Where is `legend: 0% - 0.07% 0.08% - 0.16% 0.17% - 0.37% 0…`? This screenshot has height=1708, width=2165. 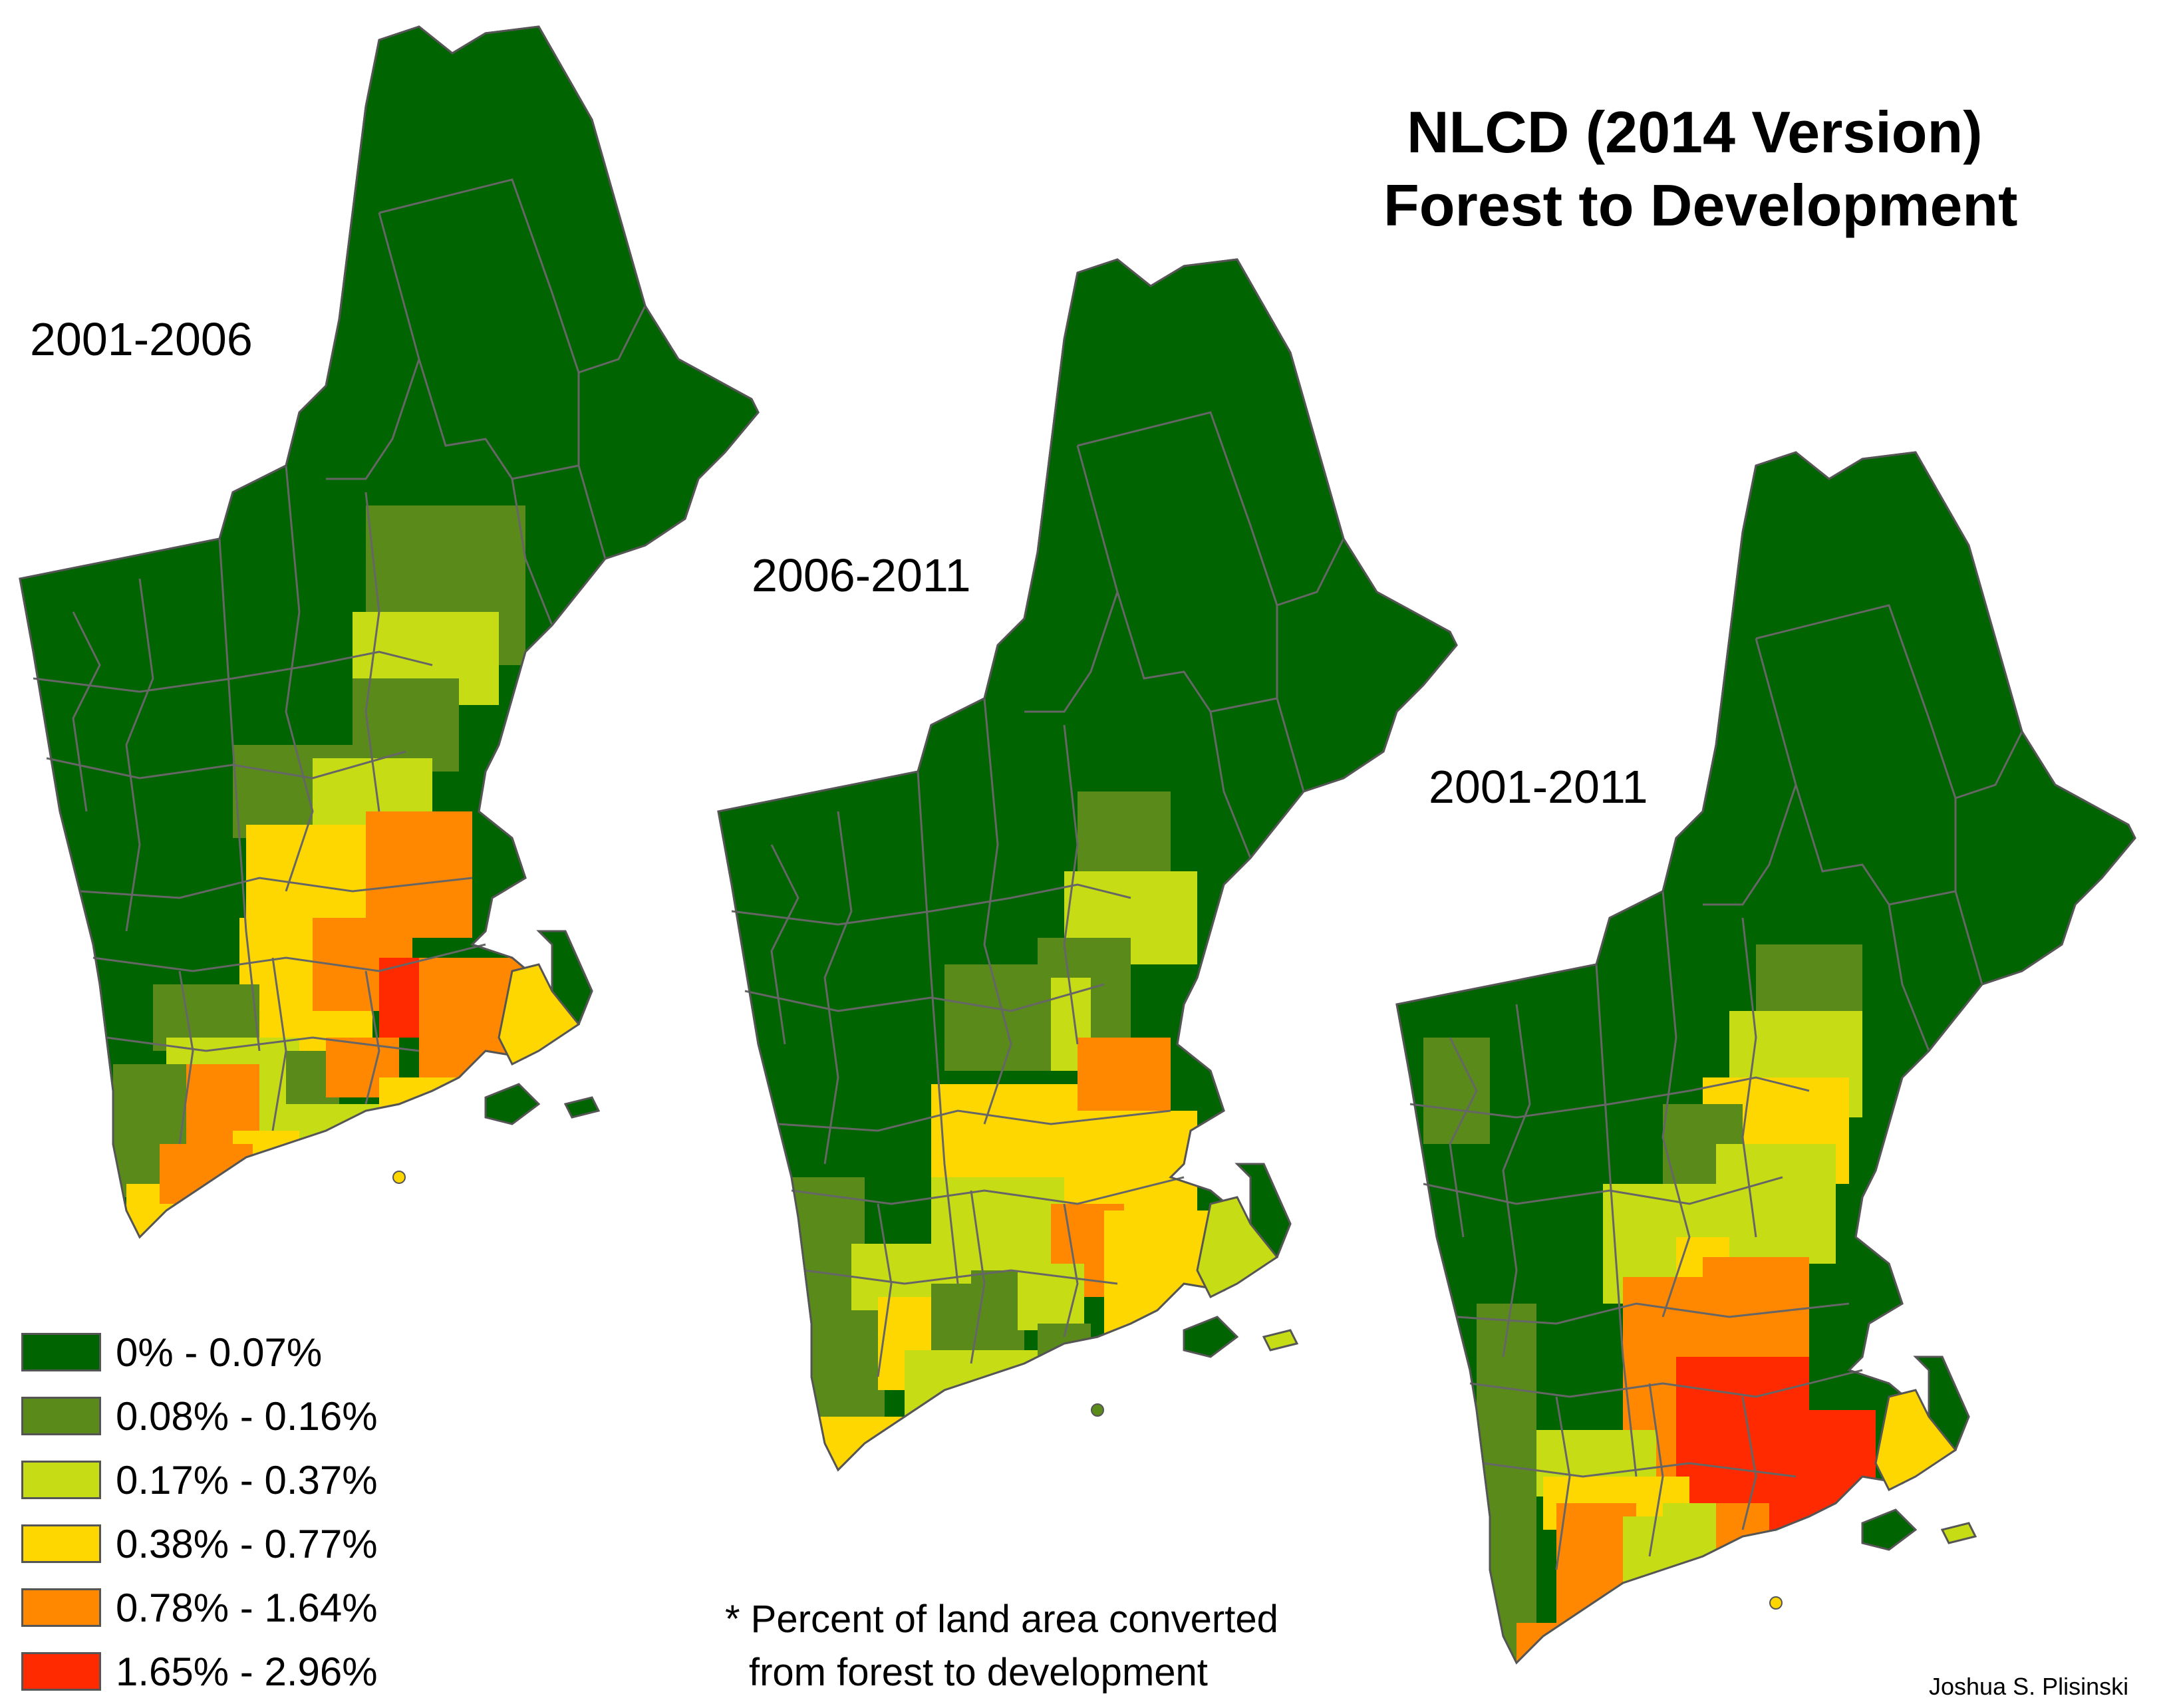
legend: 0% - 0.07% 0.08% - 0.16% 0.17% - 0.37% 0… is located at coordinates (199, 1511).